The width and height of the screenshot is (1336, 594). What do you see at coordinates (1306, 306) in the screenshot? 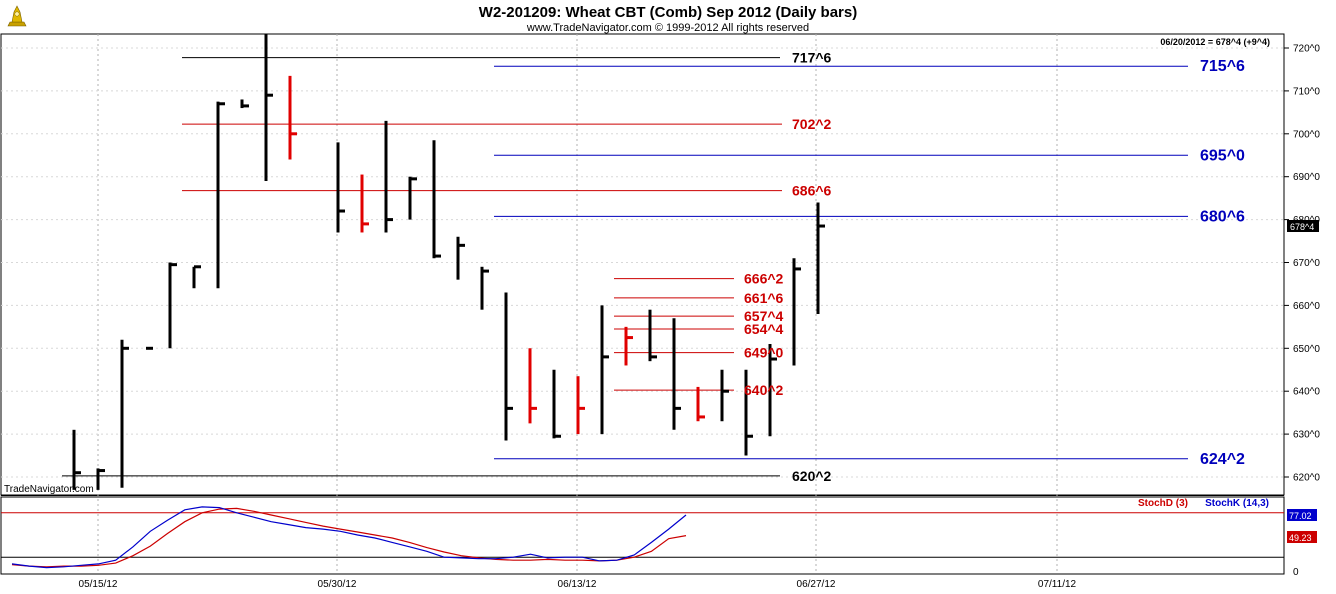
I see `y-tick-label: 660^0` at bounding box center [1306, 306].